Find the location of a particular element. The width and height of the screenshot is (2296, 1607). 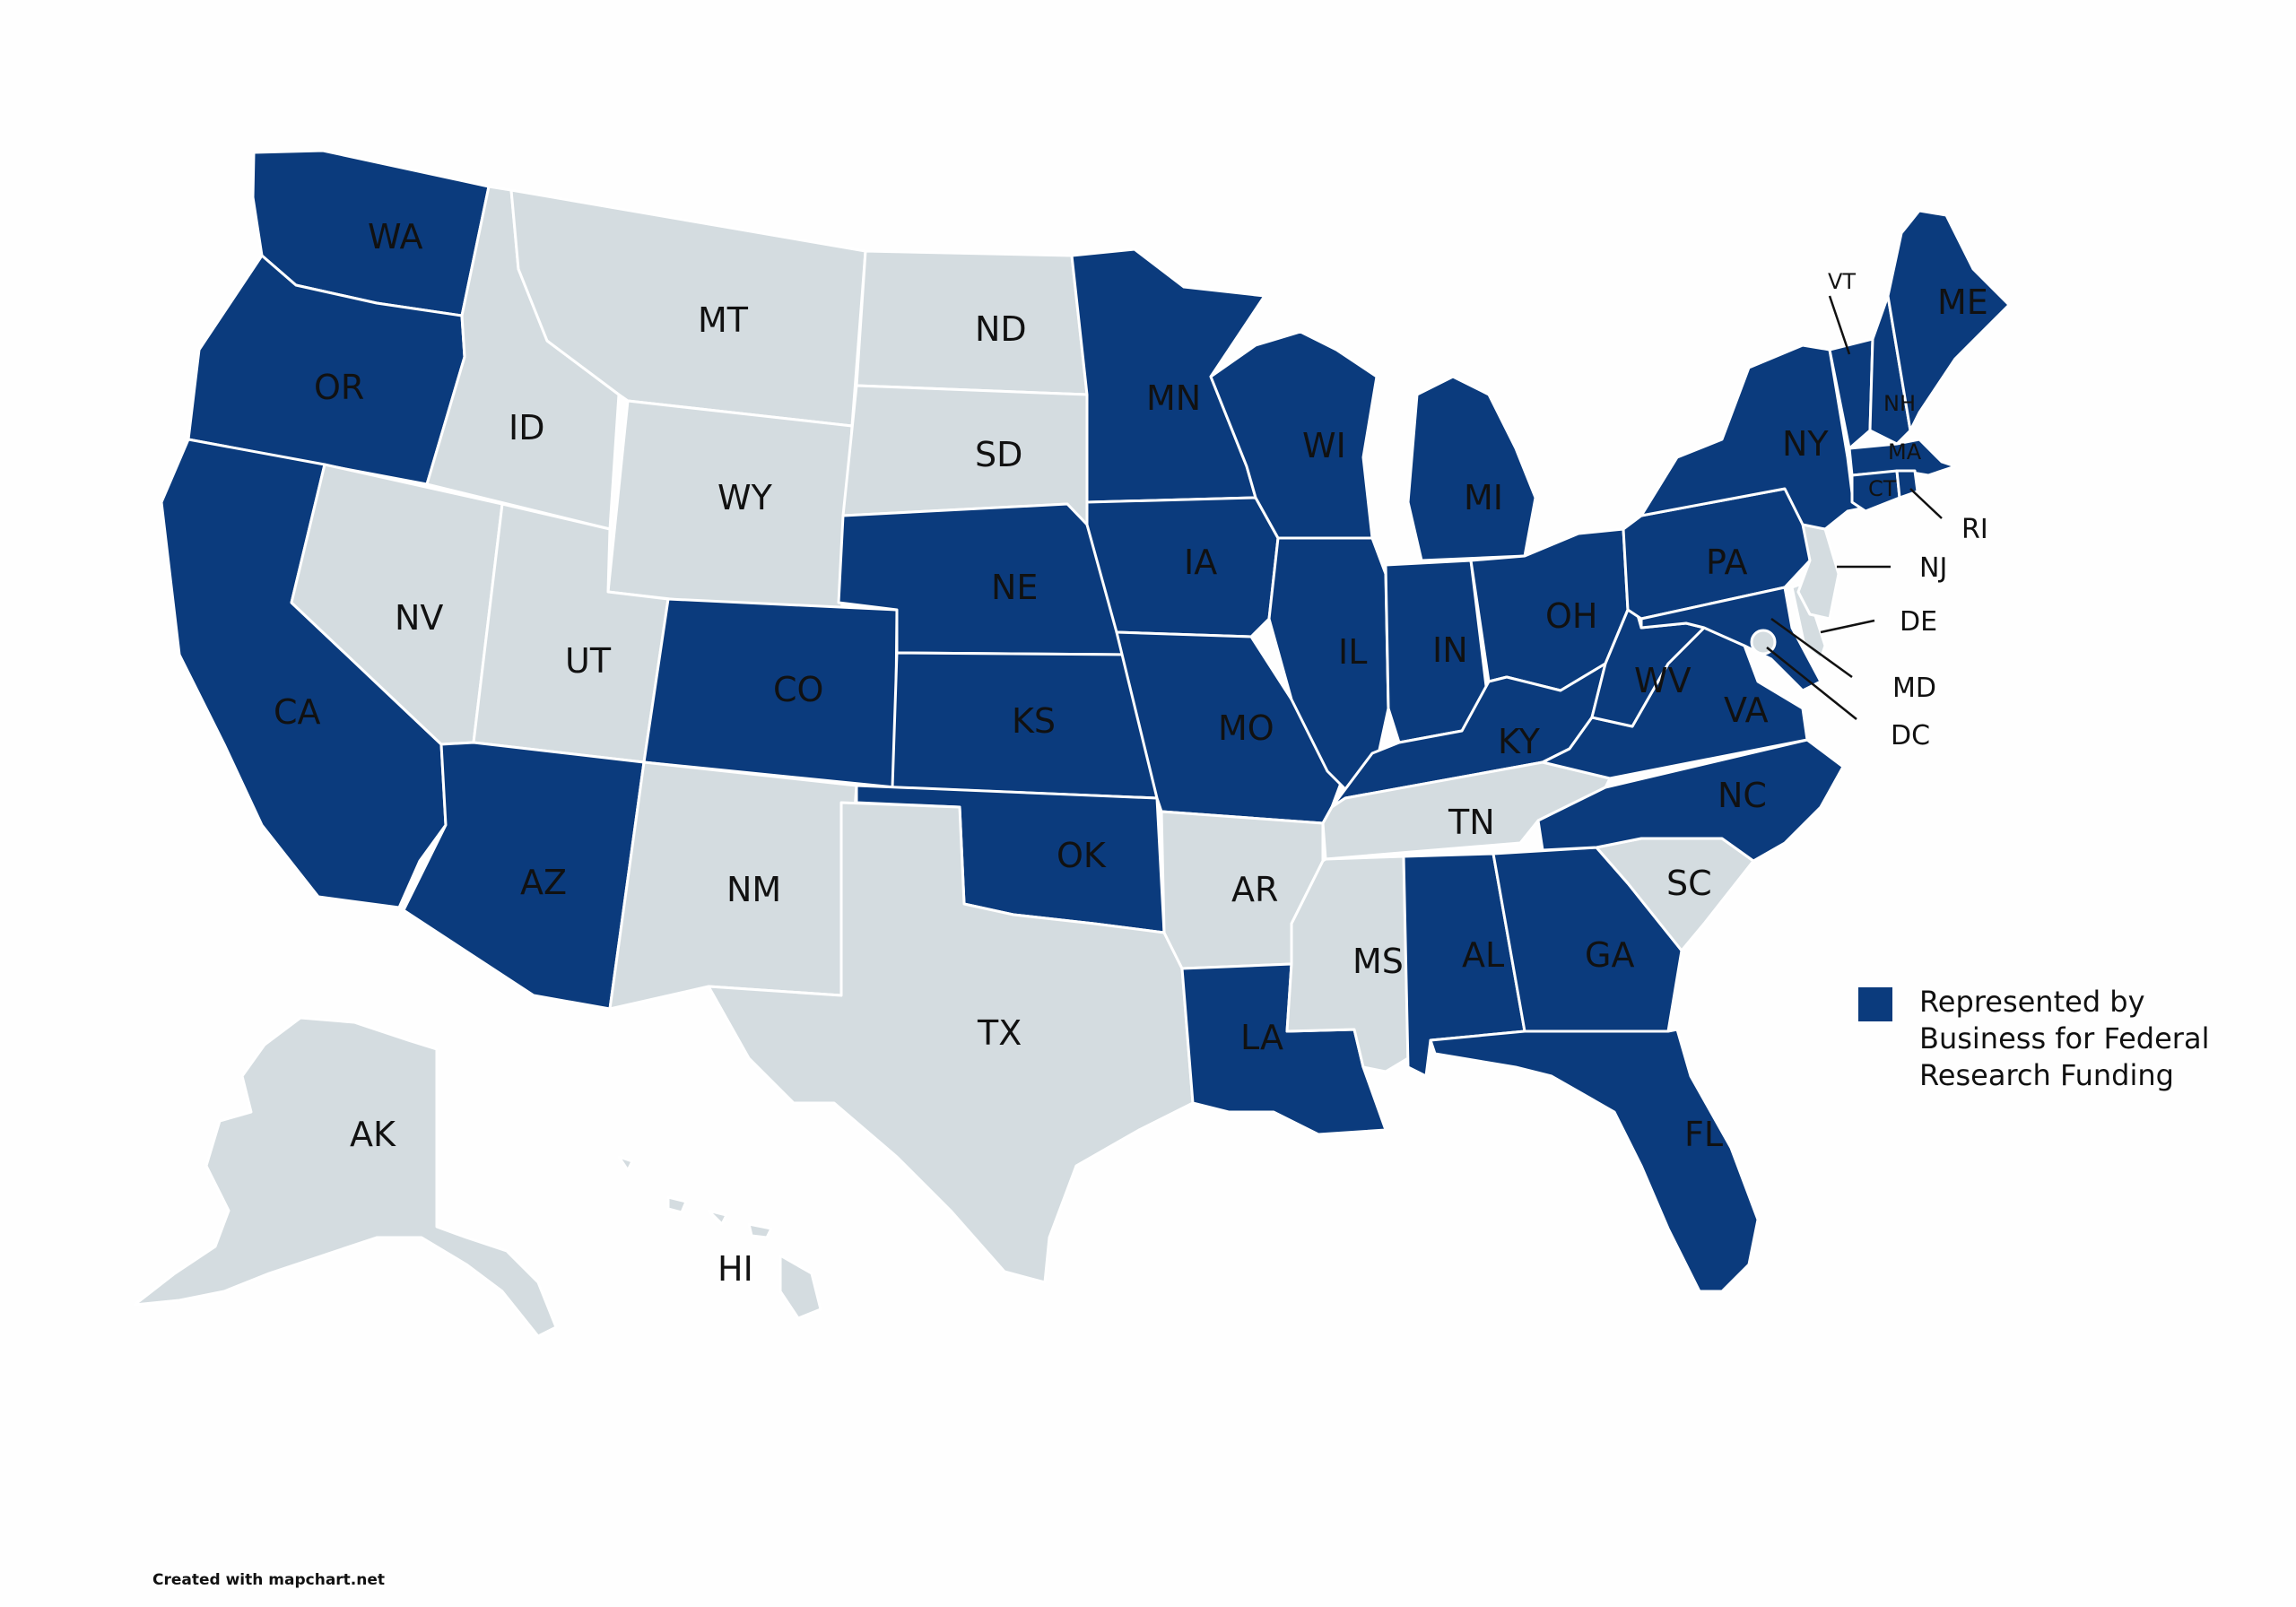

label-mt: MT is located at coordinates (723, 320).